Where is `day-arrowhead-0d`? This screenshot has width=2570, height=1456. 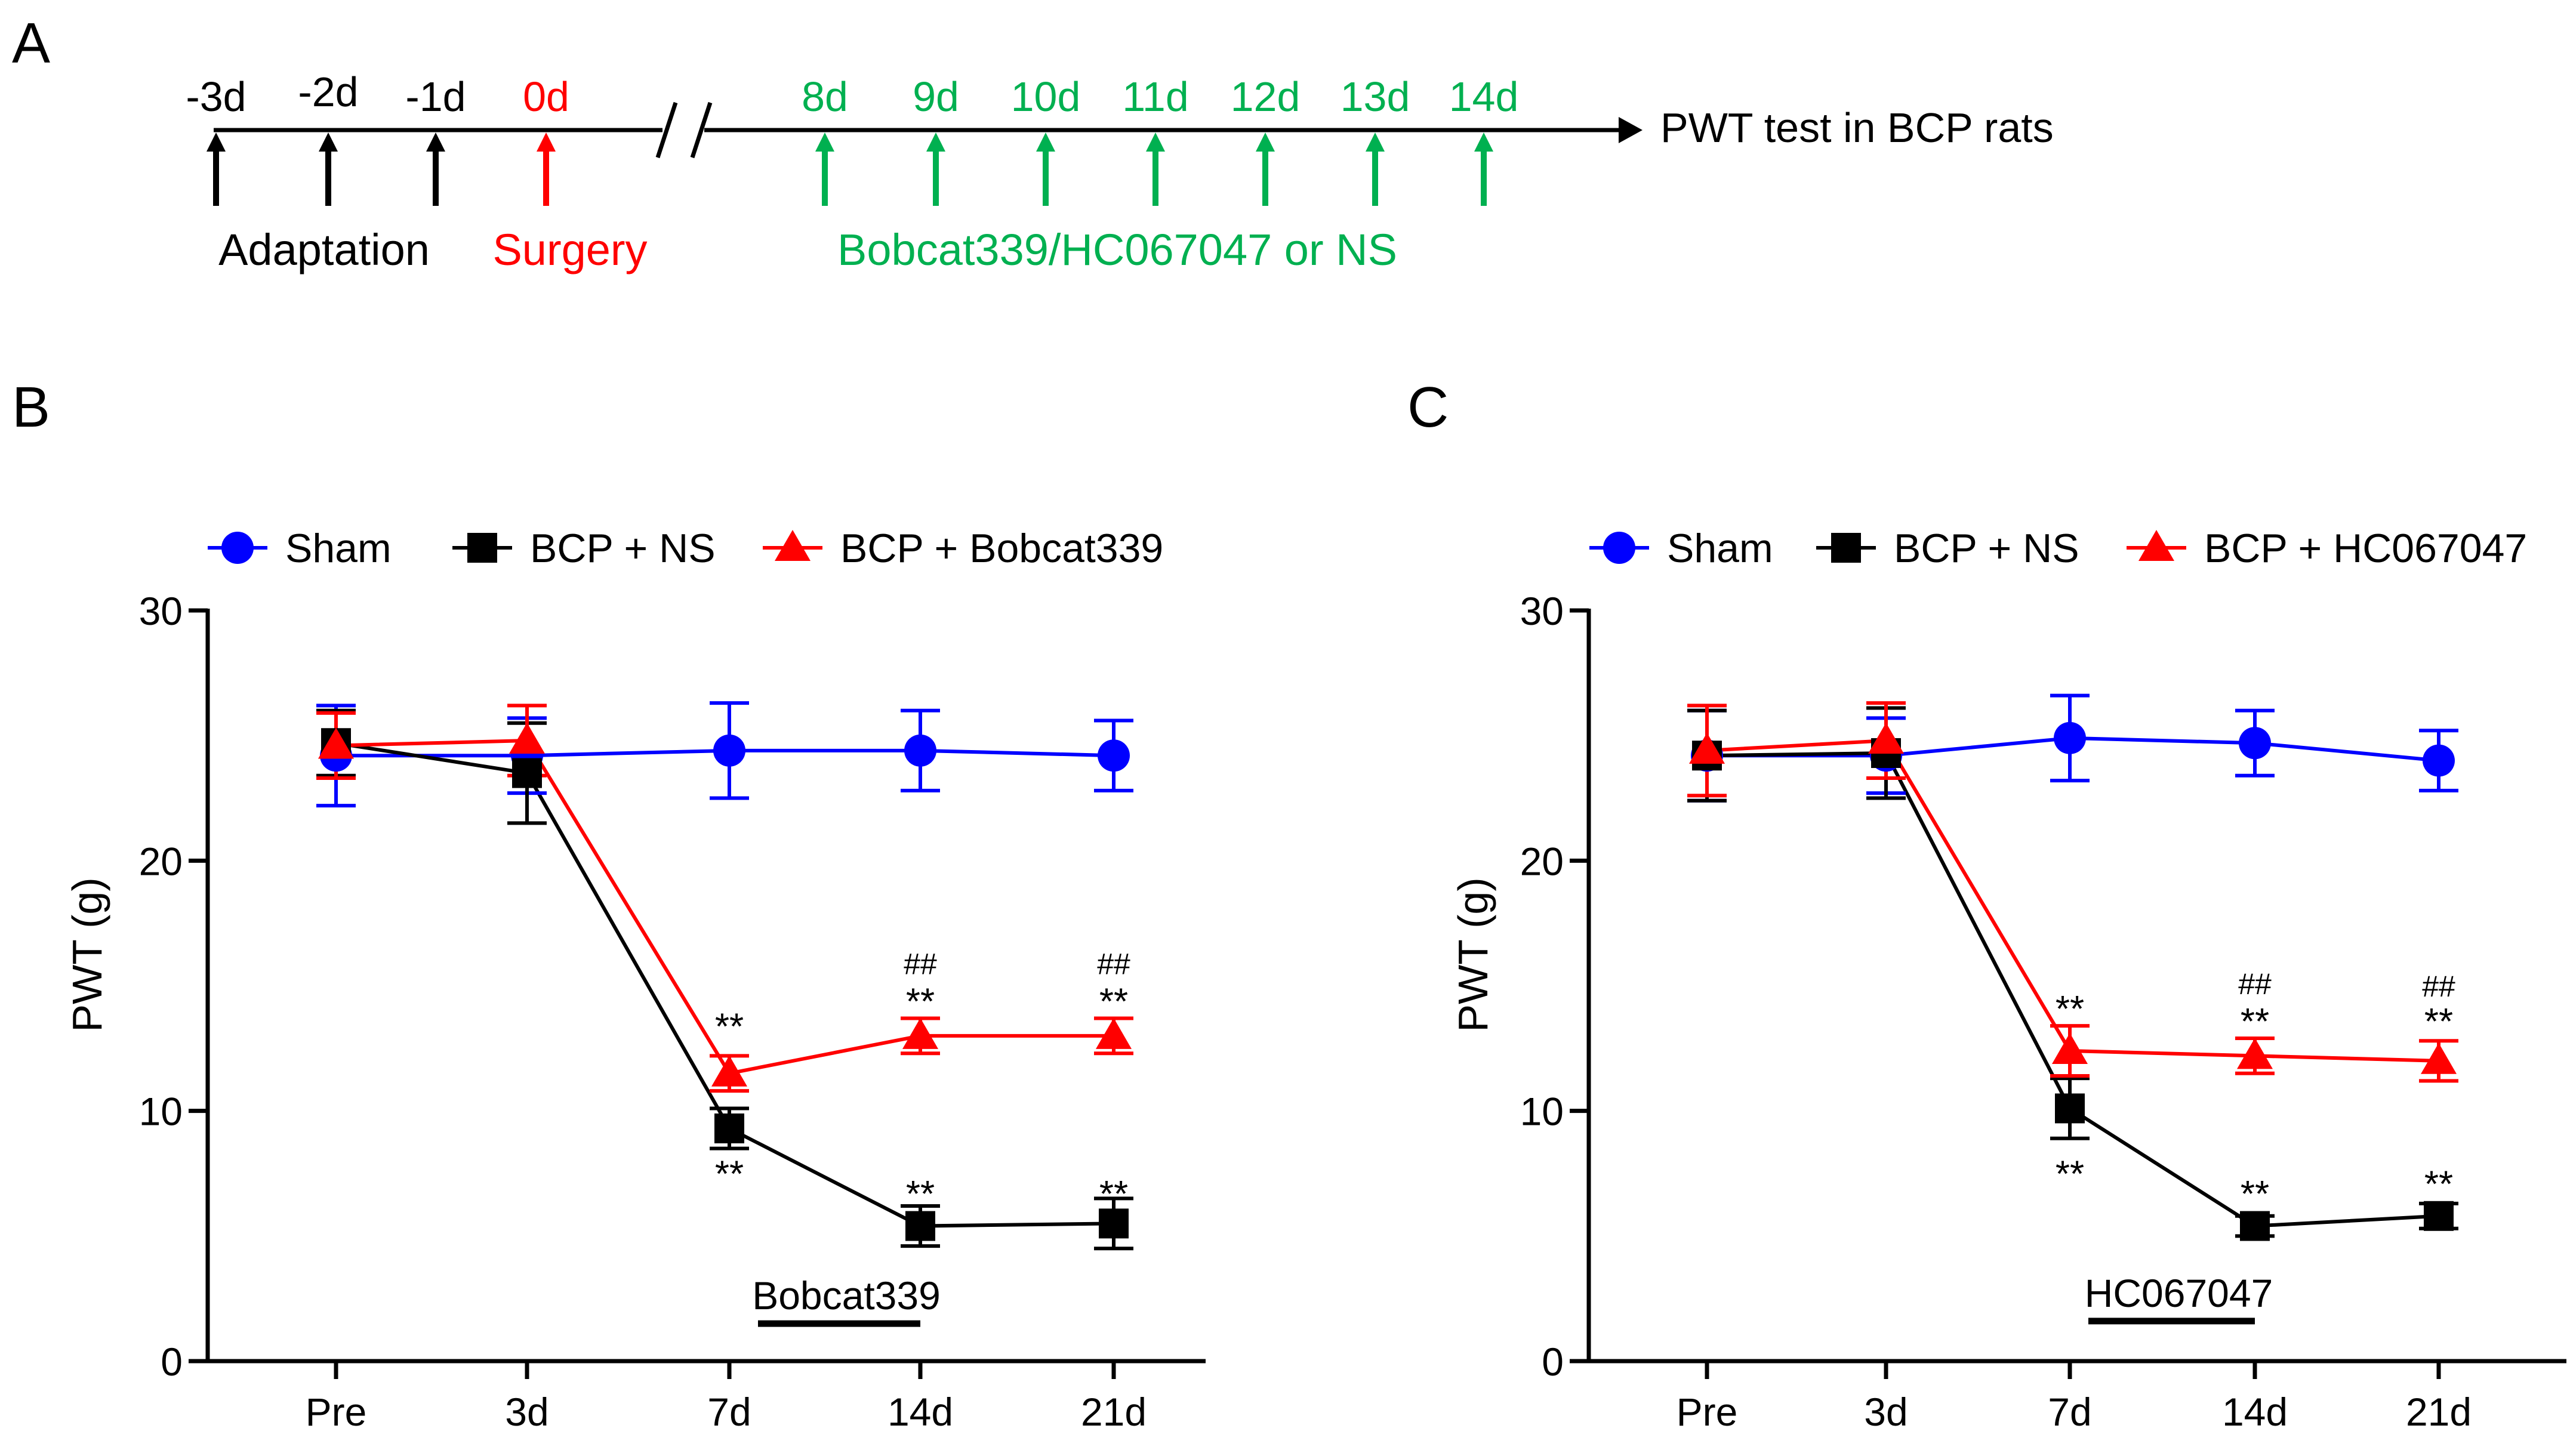 day-arrowhead-0d is located at coordinates (546, 142).